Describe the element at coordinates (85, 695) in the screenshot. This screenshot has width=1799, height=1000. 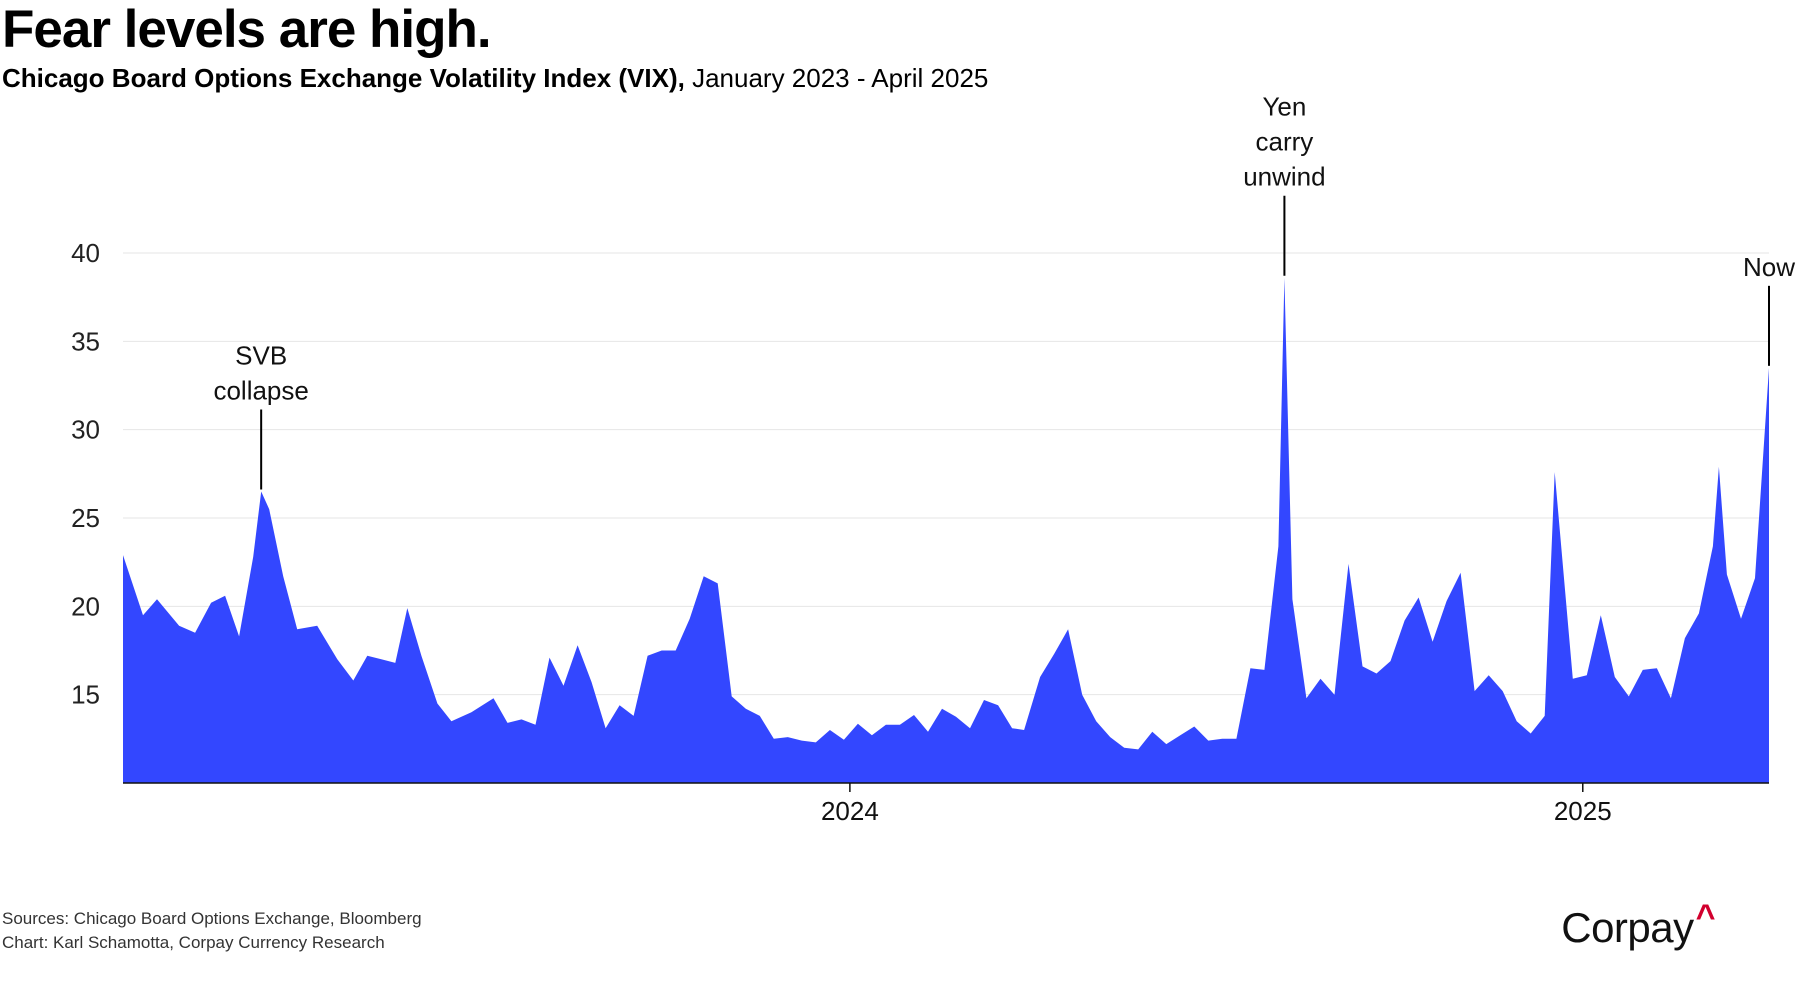
I see `y-tick-label: 15` at that location.